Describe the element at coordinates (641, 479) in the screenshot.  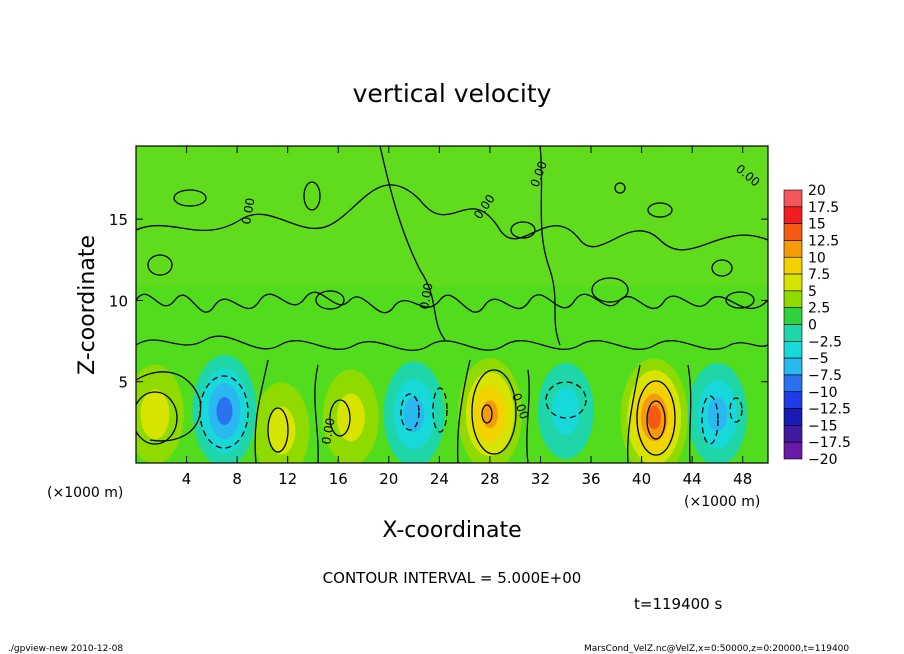
I see `x-tick-label: 40` at that location.